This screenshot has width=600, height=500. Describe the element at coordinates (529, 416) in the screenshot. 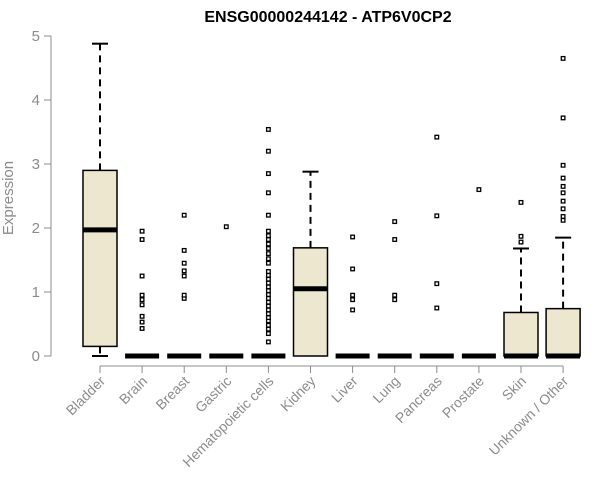

I see `x-tick-label: Unknown / Other` at that location.